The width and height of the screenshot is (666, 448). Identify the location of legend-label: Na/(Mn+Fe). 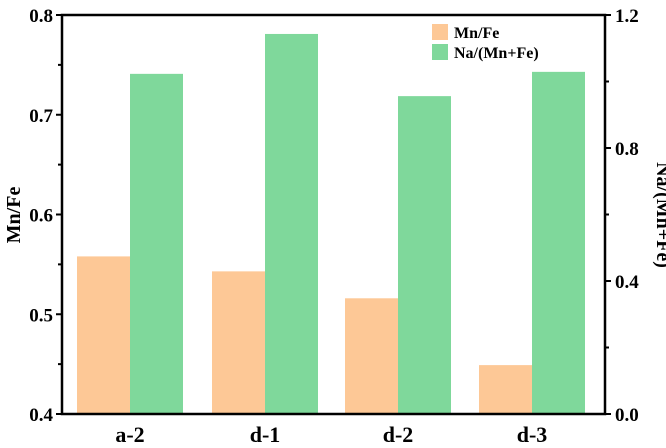
(496, 53).